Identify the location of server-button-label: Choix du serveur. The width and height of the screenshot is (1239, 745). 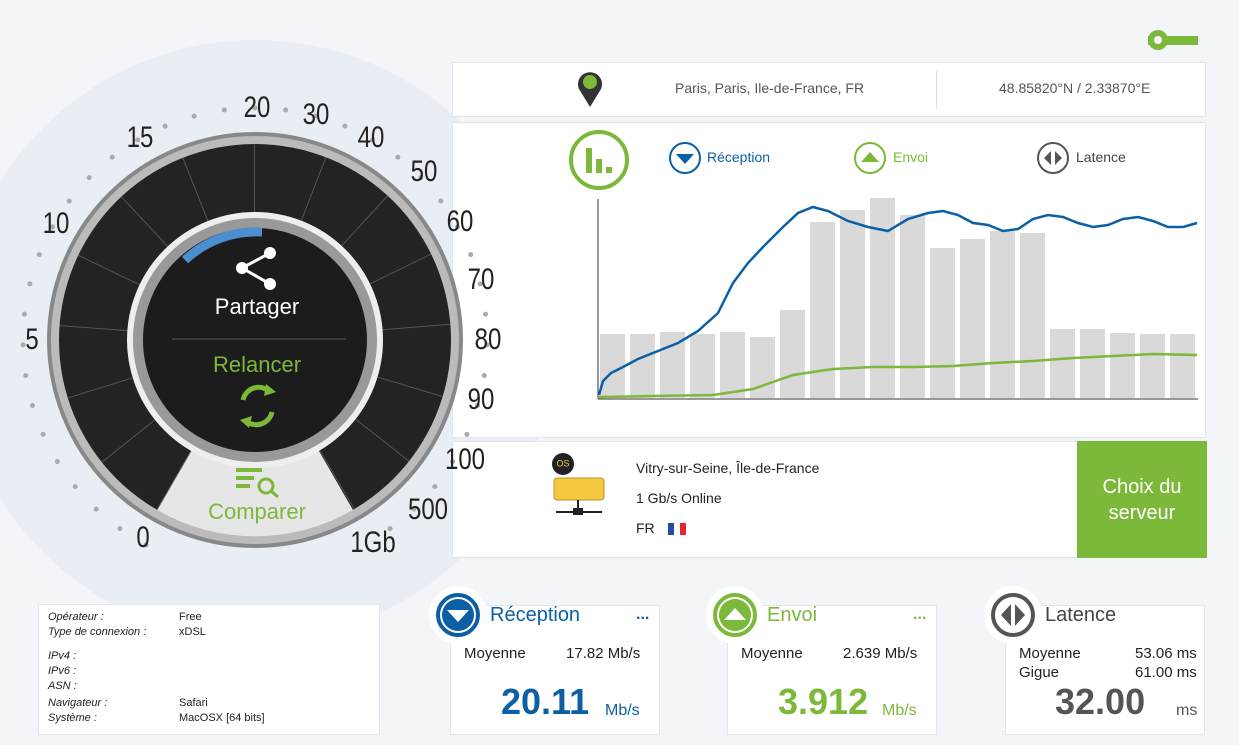
(1142, 499).